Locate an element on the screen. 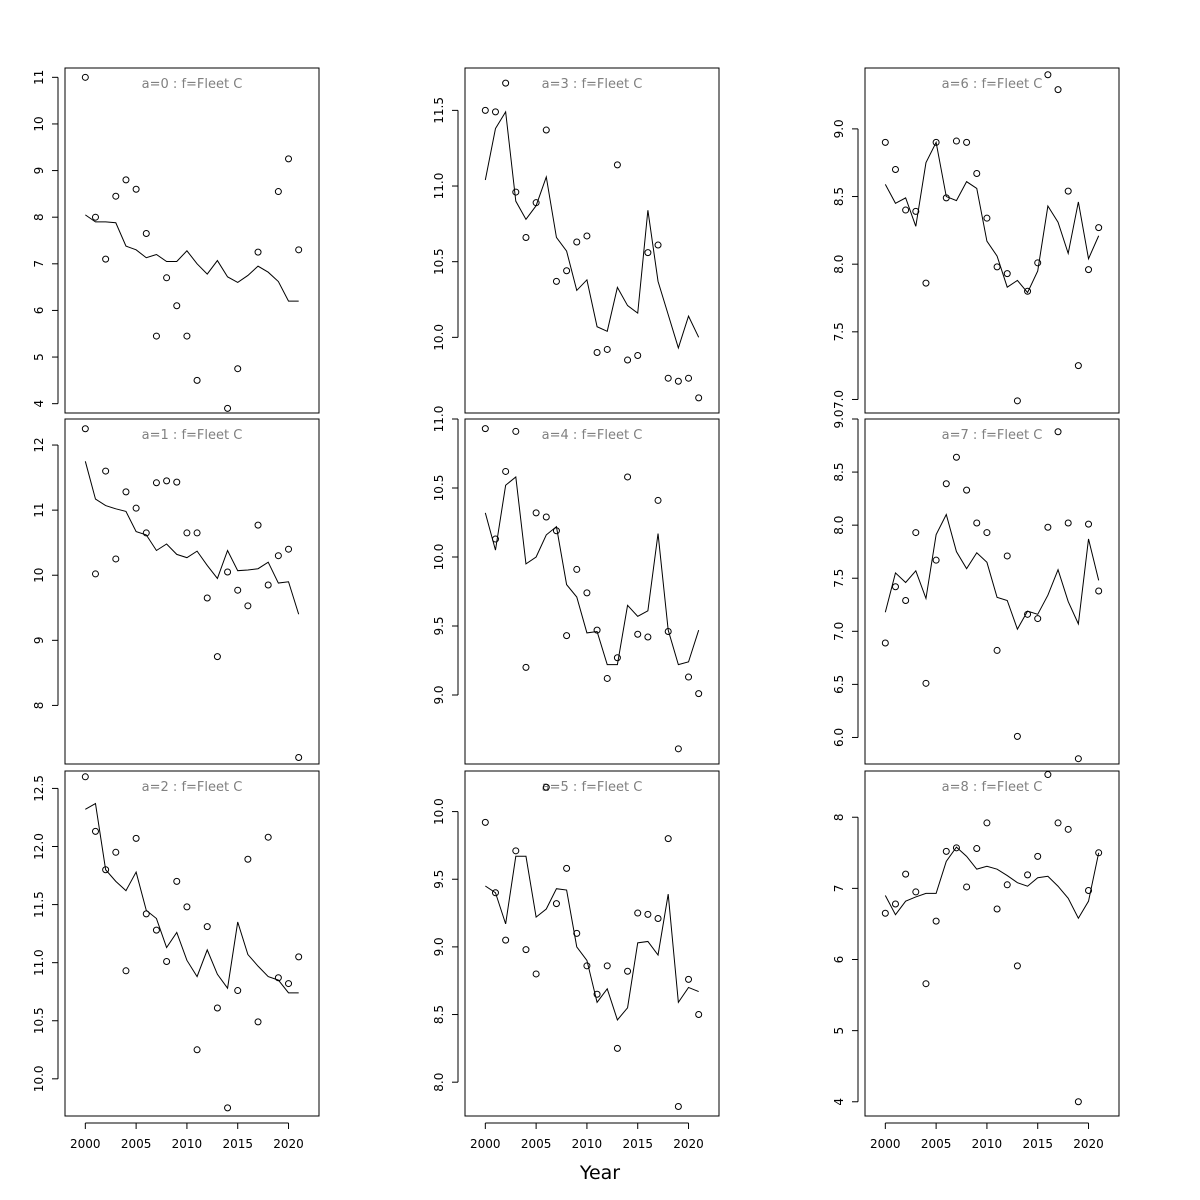 The image size is (1200, 1200). y-tick-label: 6 is located at coordinates (839, 960).